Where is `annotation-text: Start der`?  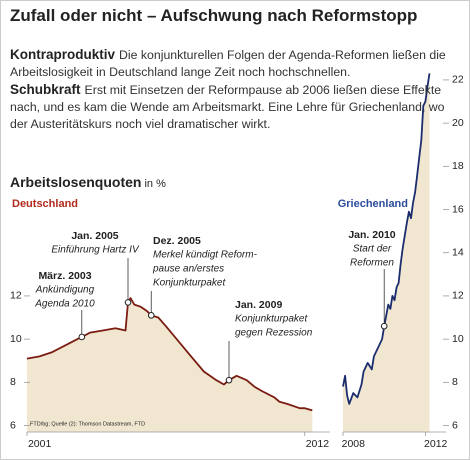
annotation-text: Start der is located at coordinates (372, 249).